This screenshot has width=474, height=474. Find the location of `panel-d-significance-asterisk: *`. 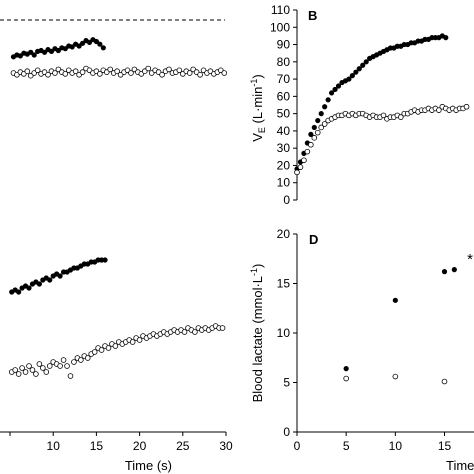

panel-d-significance-asterisk: * is located at coordinates (470, 259).